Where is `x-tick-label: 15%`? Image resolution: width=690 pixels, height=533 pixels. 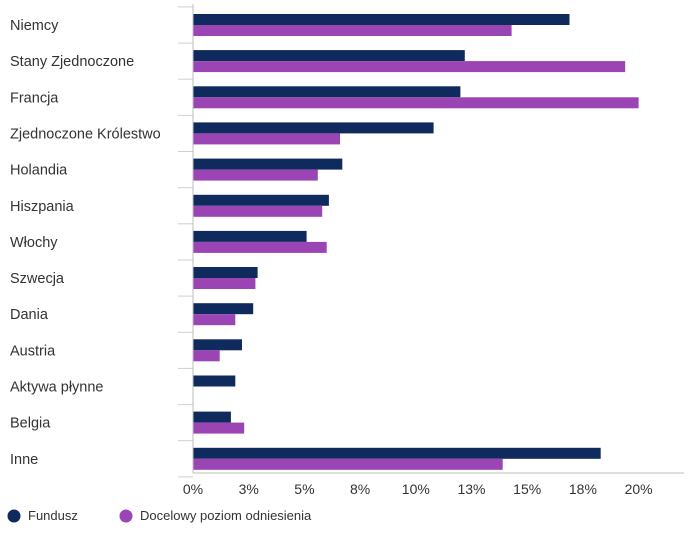 x-tick-label: 15% is located at coordinates (527, 489).